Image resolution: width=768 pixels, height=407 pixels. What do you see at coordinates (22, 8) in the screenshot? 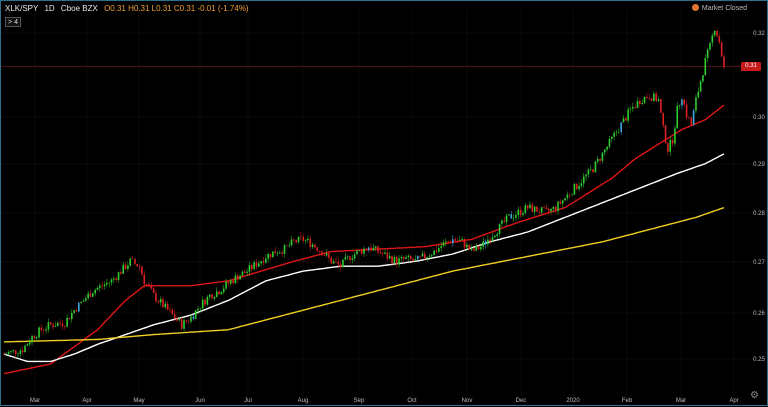
I see `symbol-label: XLK/SPY` at bounding box center [22, 8].